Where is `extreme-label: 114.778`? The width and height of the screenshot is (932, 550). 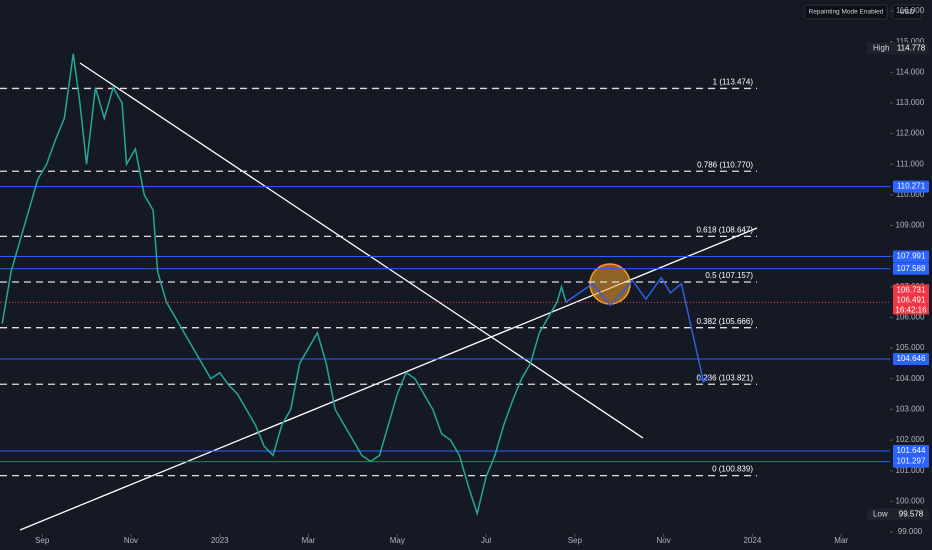 extreme-label: 114.778 is located at coordinates (911, 48).